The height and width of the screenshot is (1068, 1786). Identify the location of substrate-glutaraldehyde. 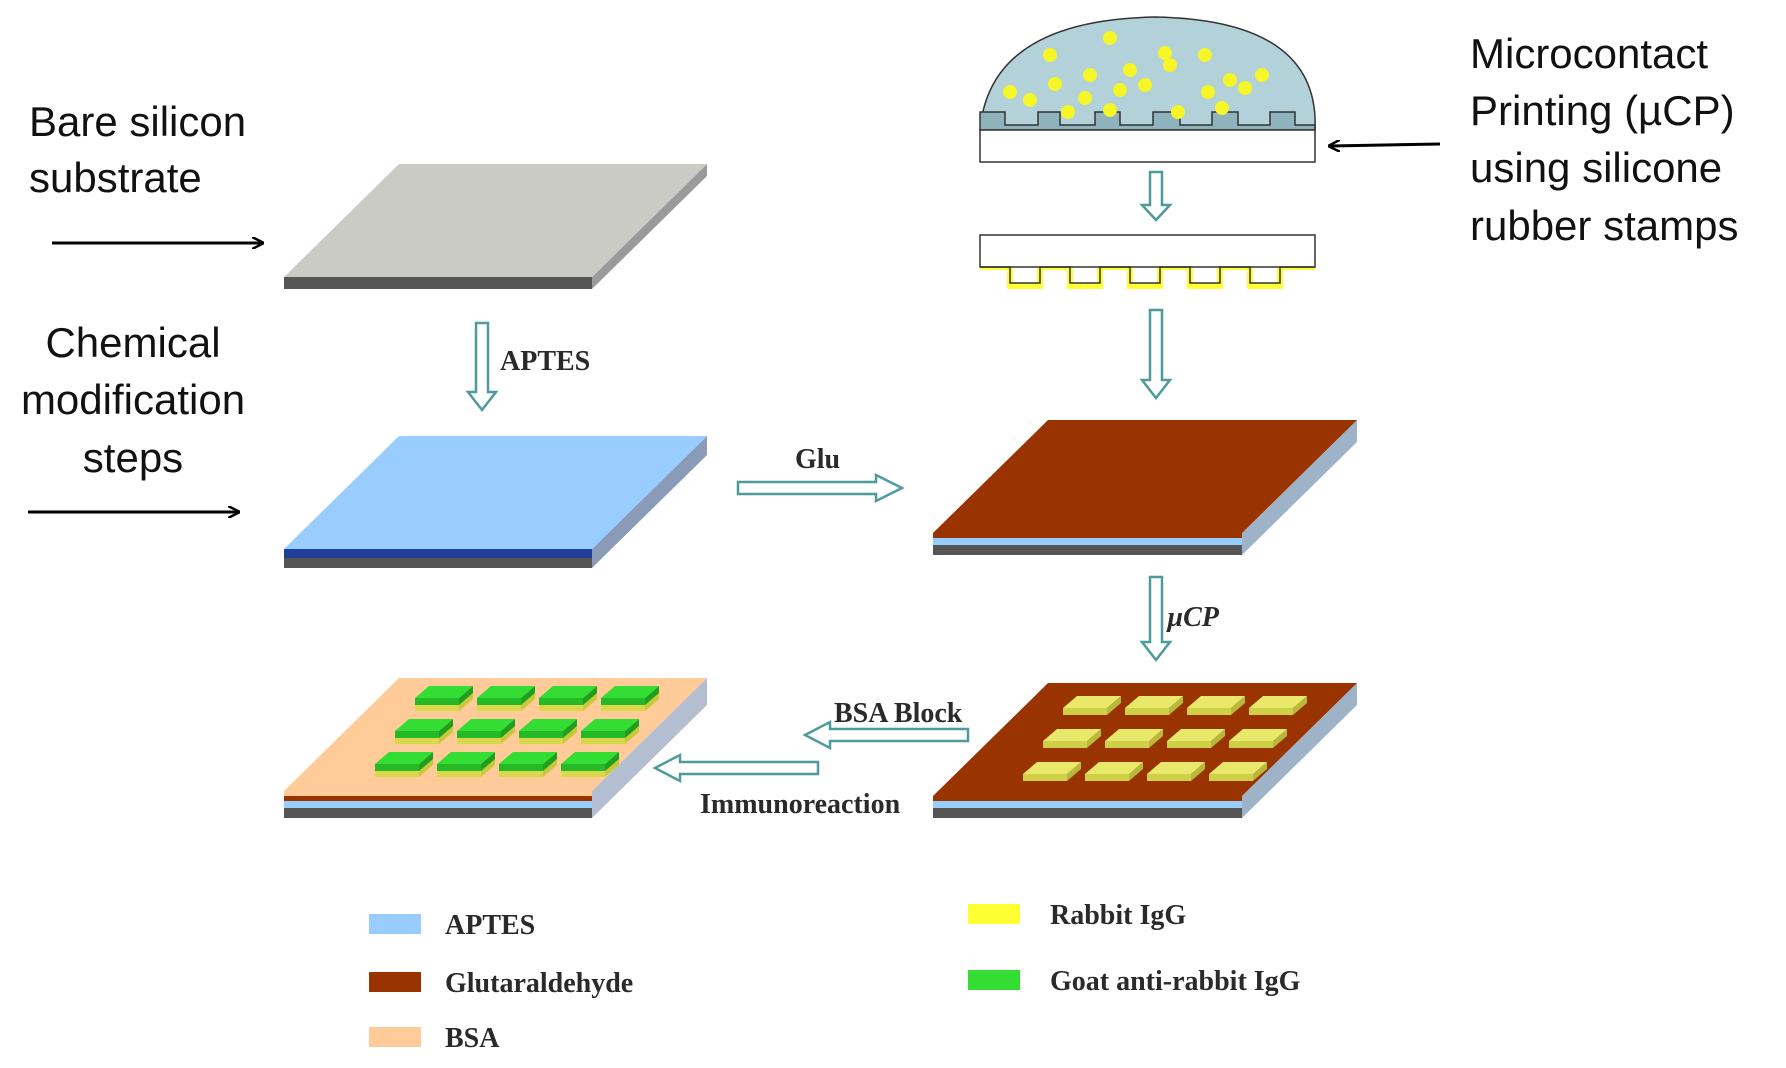
(1145, 487).